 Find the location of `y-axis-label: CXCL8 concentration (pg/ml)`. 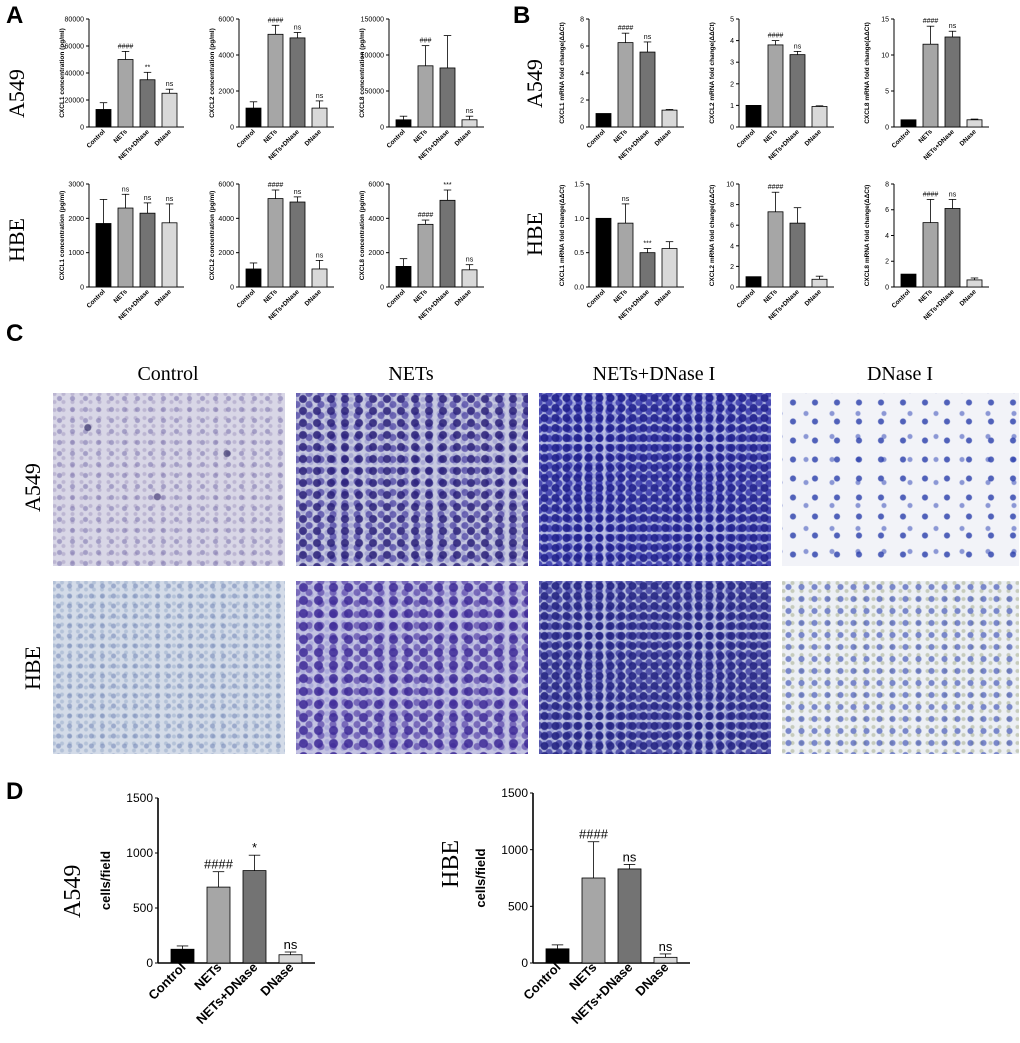

y-axis-label: CXCL8 concentration (pg/ml) is located at coordinates (362, 236).